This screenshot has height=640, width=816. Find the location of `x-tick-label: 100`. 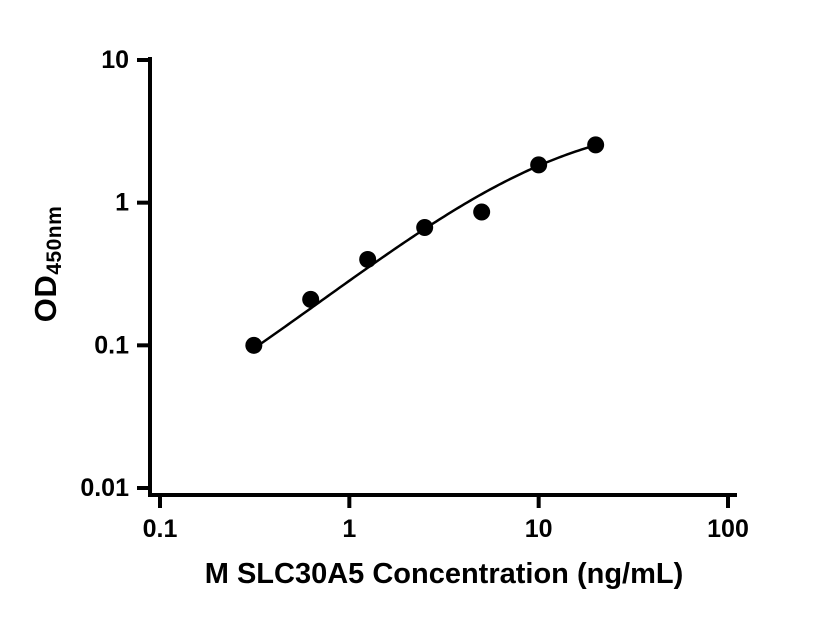

x-tick-label: 100 is located at coordinates (728, 529).